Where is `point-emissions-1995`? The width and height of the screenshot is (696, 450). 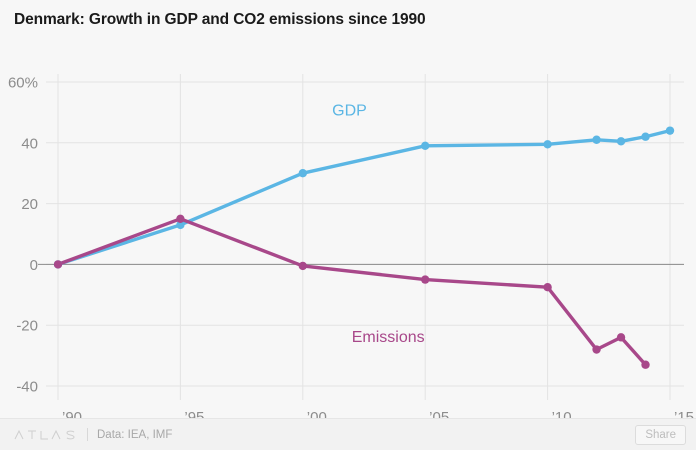
point-emissions-1995 is located at coordinates (180, 218).